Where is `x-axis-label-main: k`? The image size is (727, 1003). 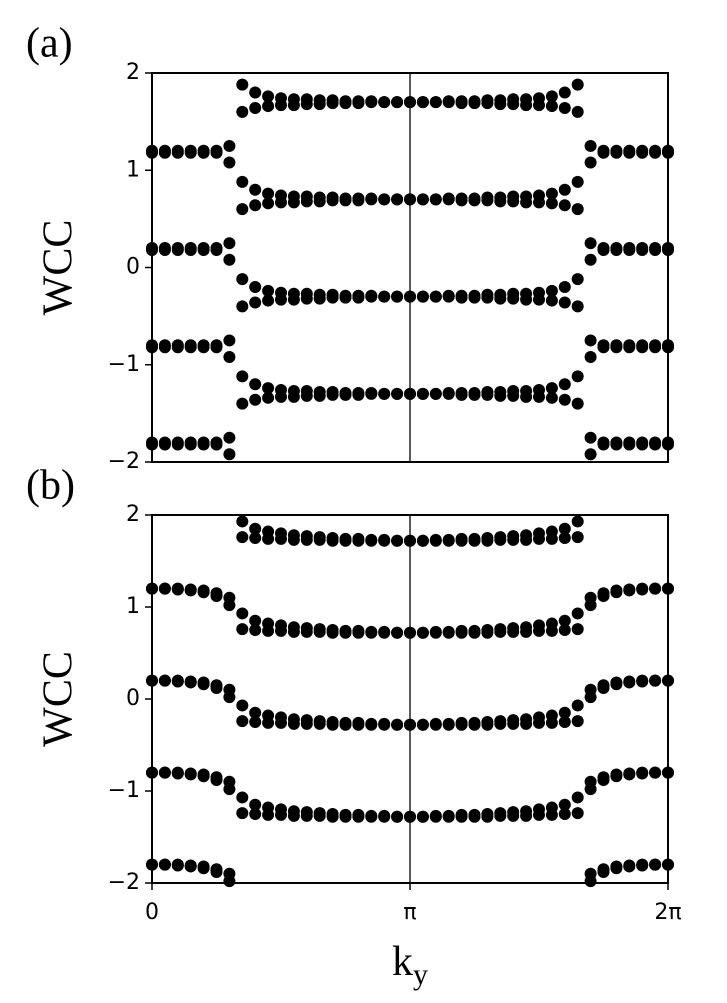
x-axis-label-main: k is located at coordinates (402, 962).